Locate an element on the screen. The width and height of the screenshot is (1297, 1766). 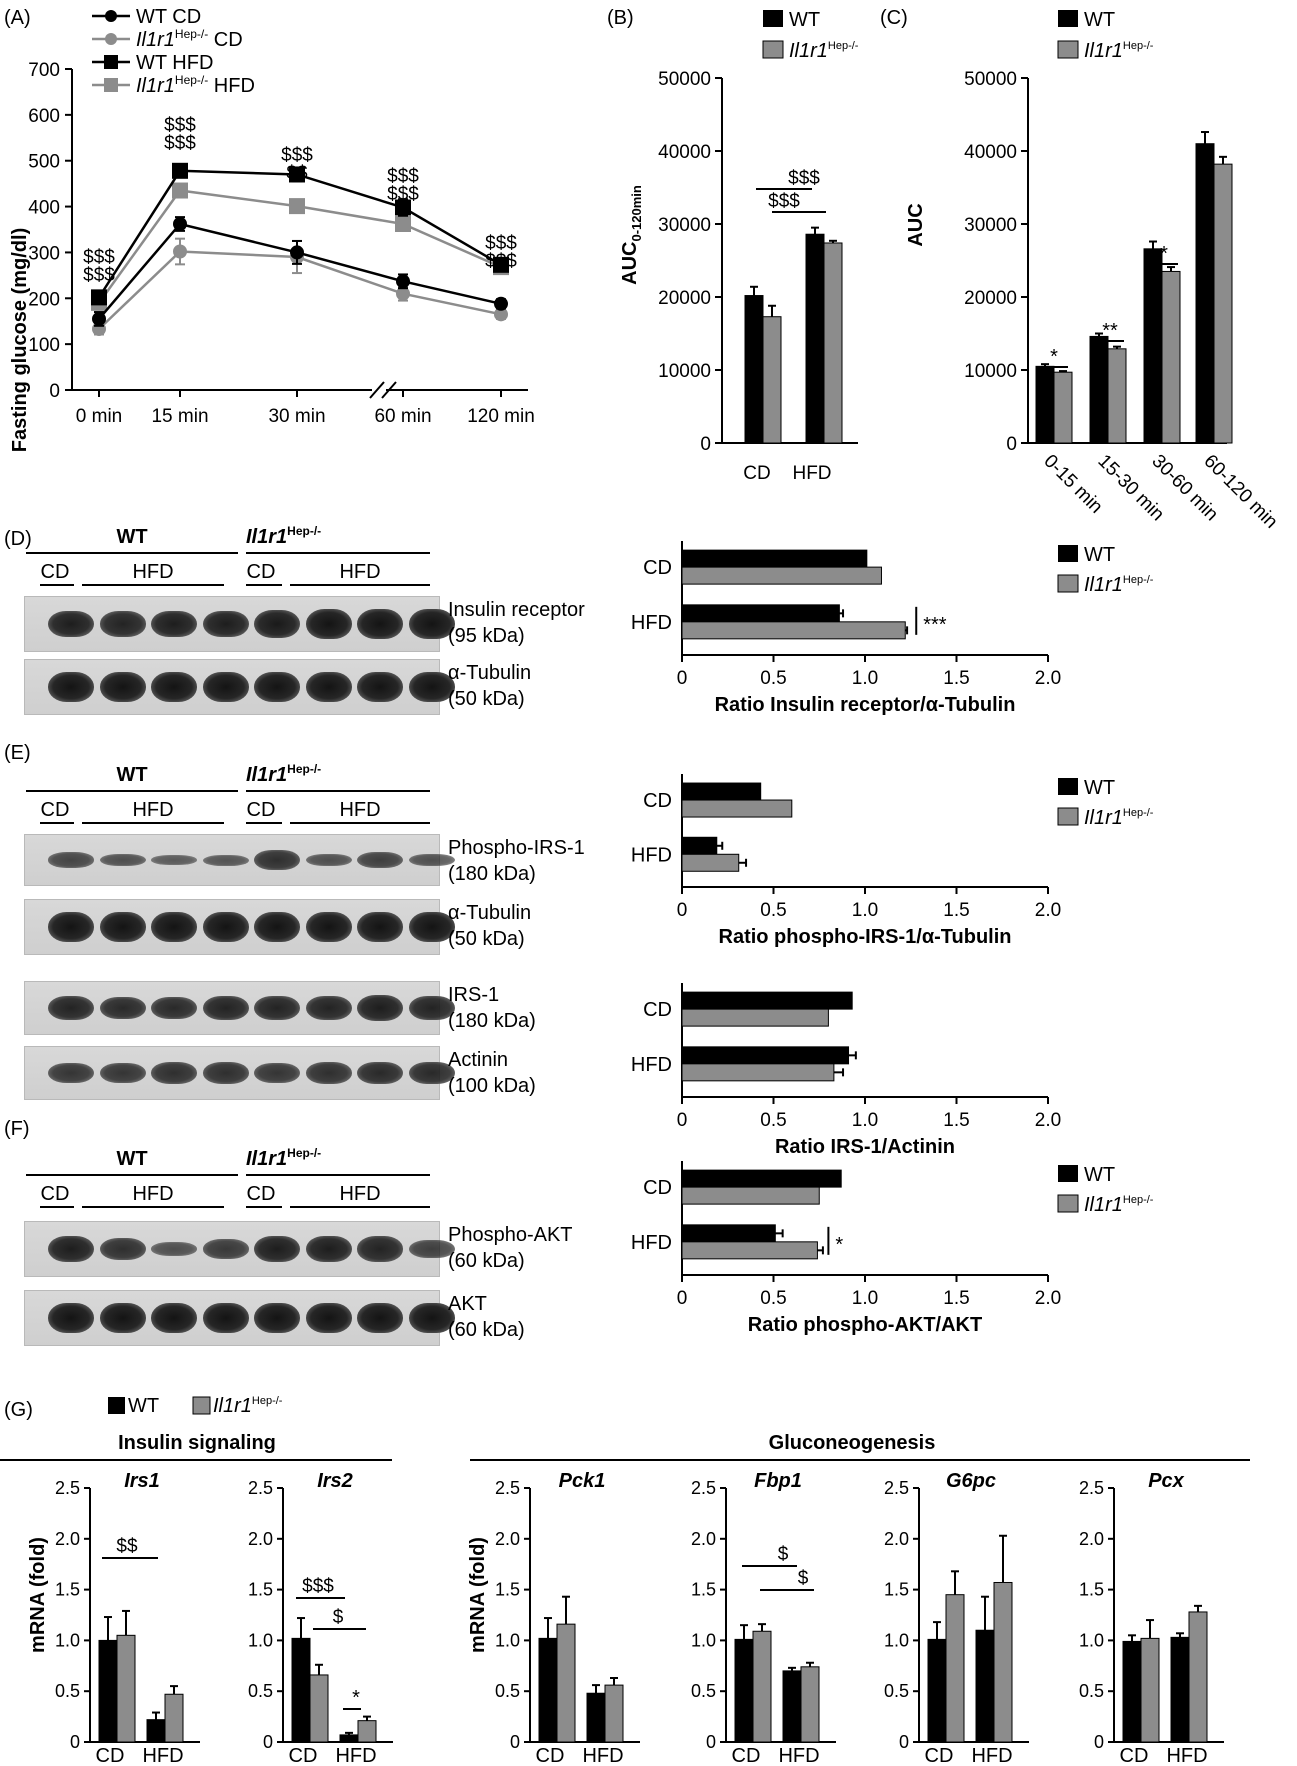
hbar-D-category: CD is located at coordinates (657, 568).